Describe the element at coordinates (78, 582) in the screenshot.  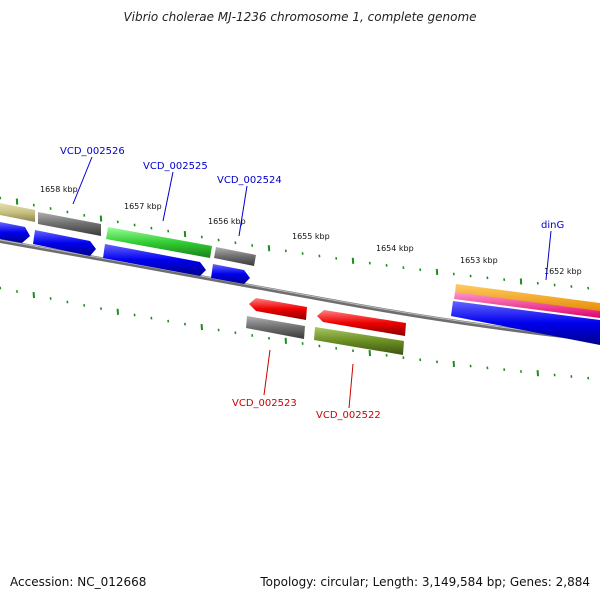
I see `footer-accession: Accession: NC_012668` at that location.